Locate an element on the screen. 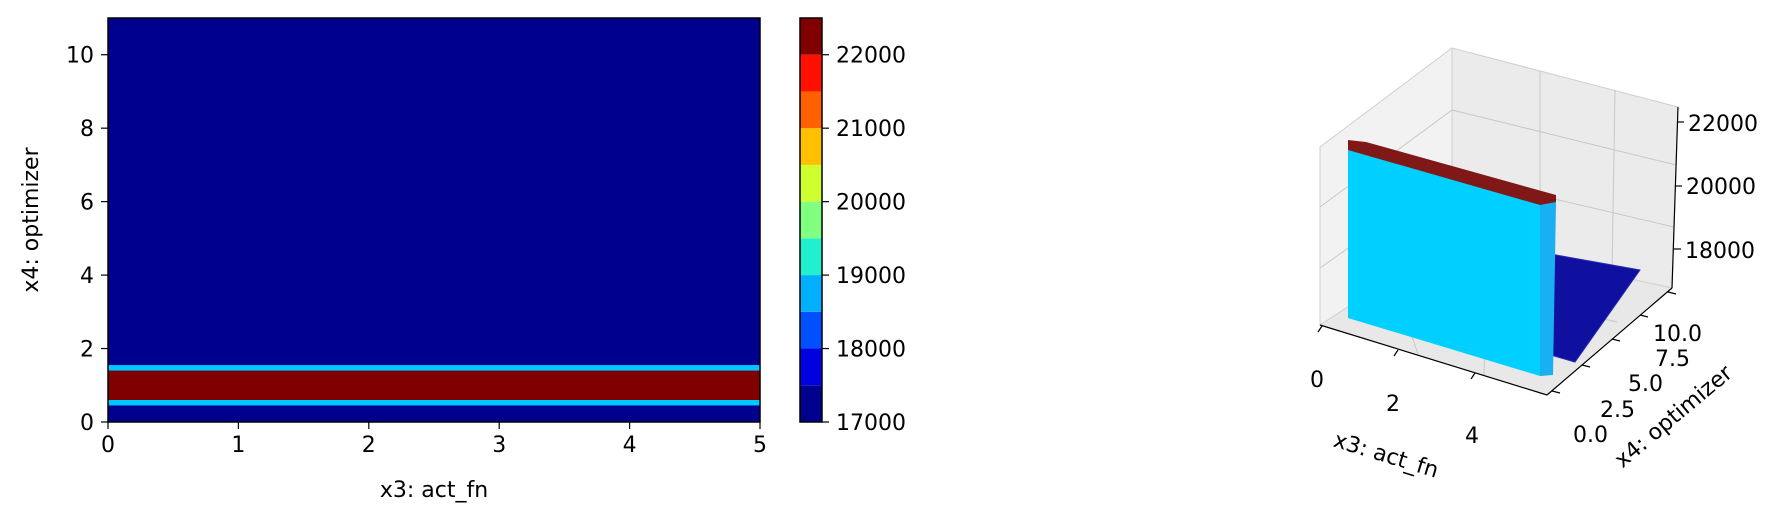 The width and height of the screenshot is (1782, 522). colorbar-frame is located at coordinates (811, 220).